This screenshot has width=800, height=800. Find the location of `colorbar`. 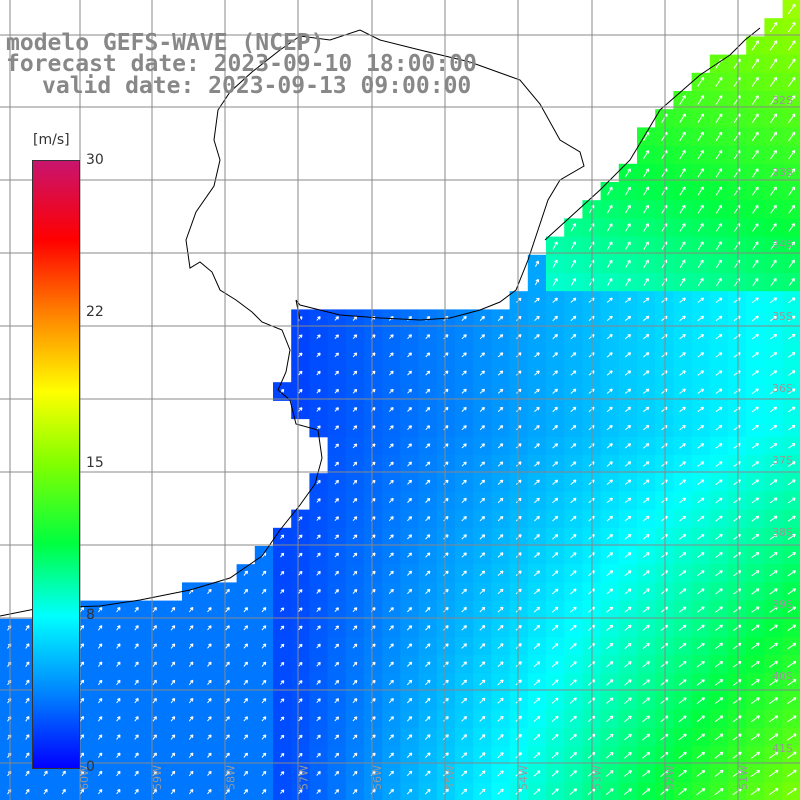

colorbar is located at coordinates (56, 464).